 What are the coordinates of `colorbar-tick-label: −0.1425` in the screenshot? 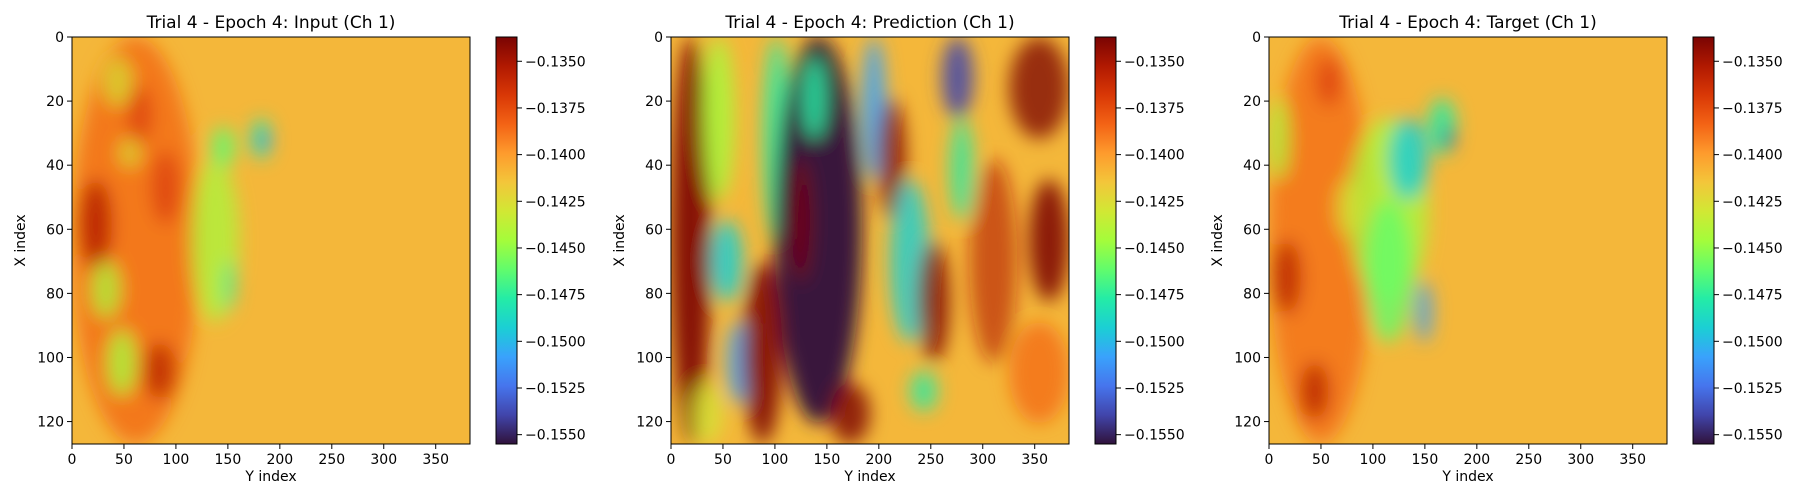 It's located at (1154, 202).